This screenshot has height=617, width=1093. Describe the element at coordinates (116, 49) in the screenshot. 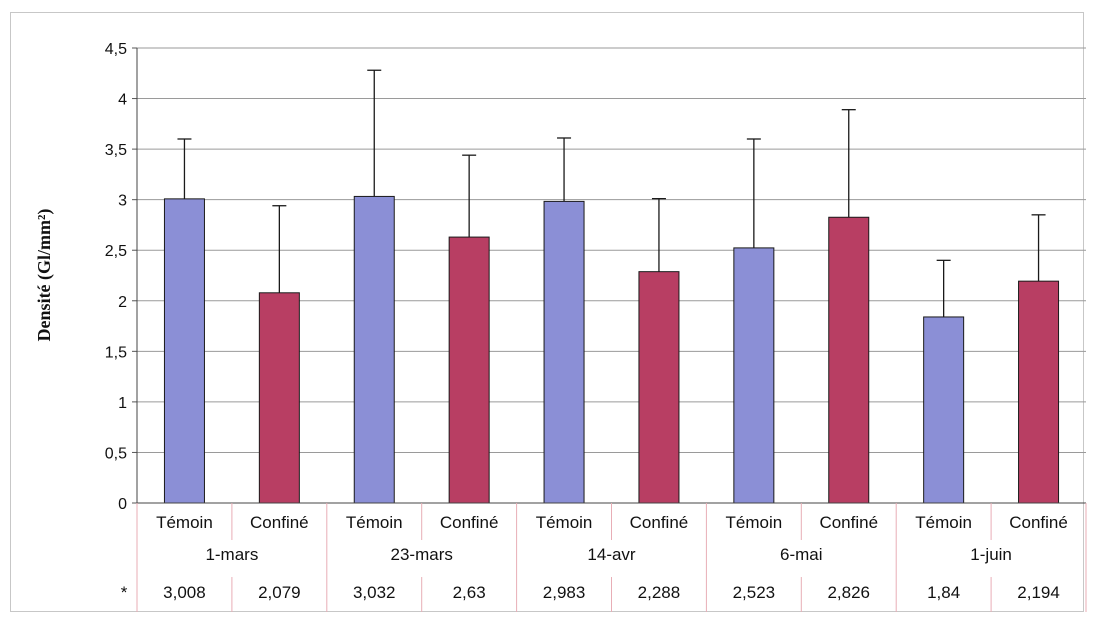

I see `y-tick-label: 4,5` at that location.